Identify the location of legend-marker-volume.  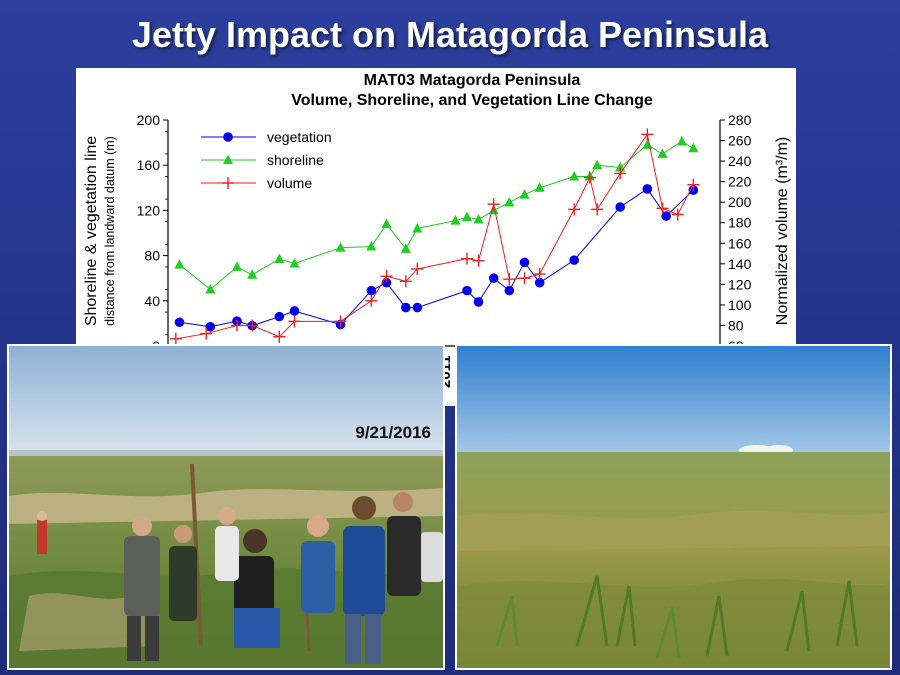
(228, 183).